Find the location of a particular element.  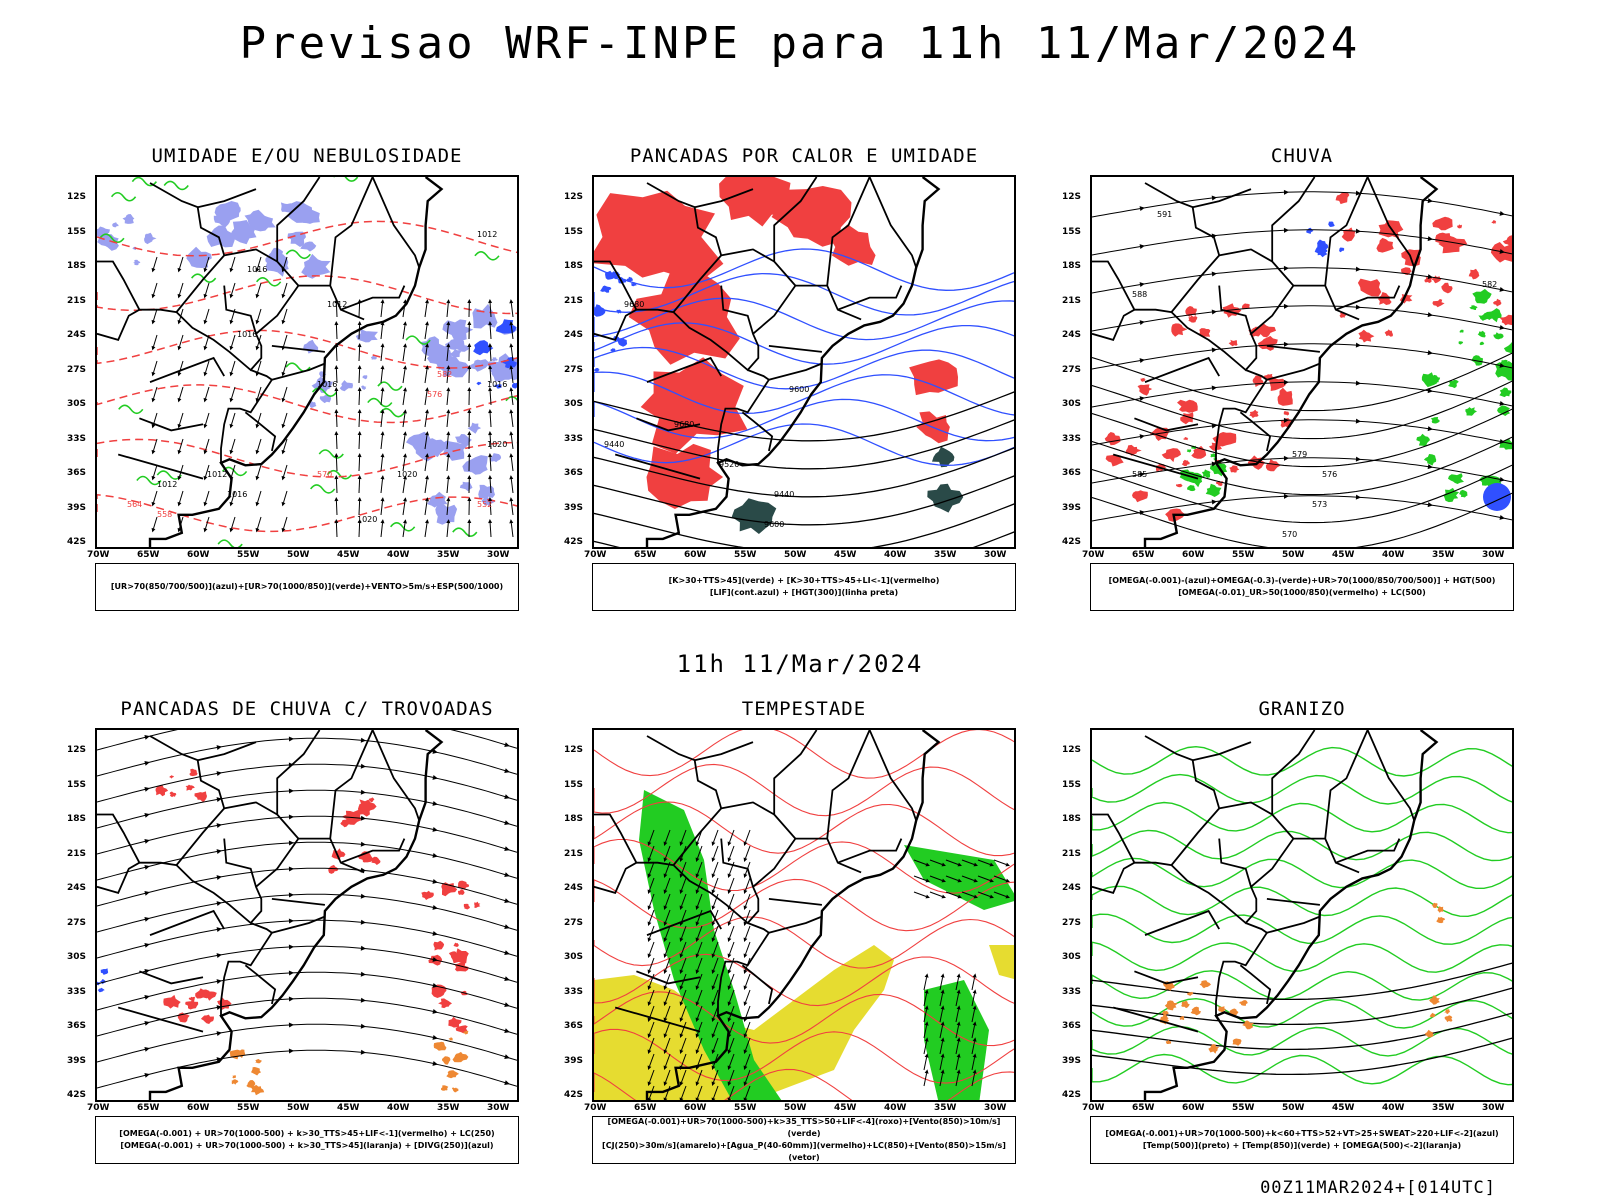

lat-tick-label: 27S is located at coordinates (1072, 369).